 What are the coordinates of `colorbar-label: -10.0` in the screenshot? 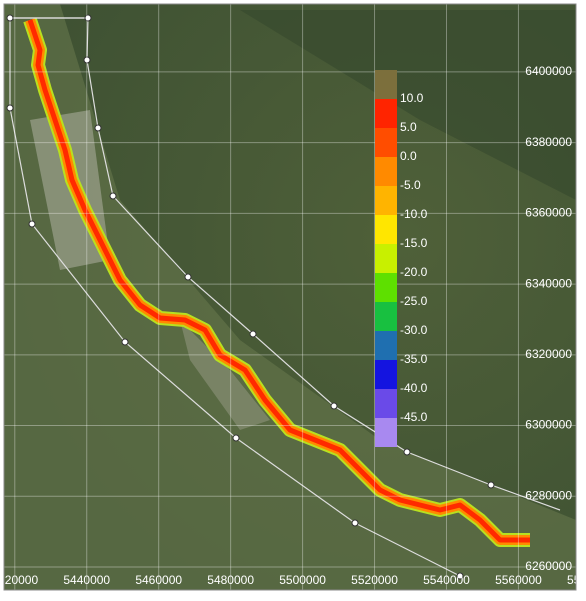 It's located at (414, 214).